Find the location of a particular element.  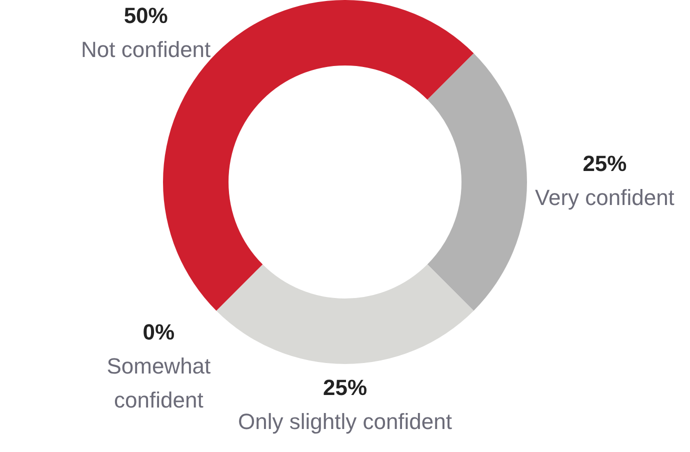

slice-label: Only slightly confident is located at coordinates (345, 421).